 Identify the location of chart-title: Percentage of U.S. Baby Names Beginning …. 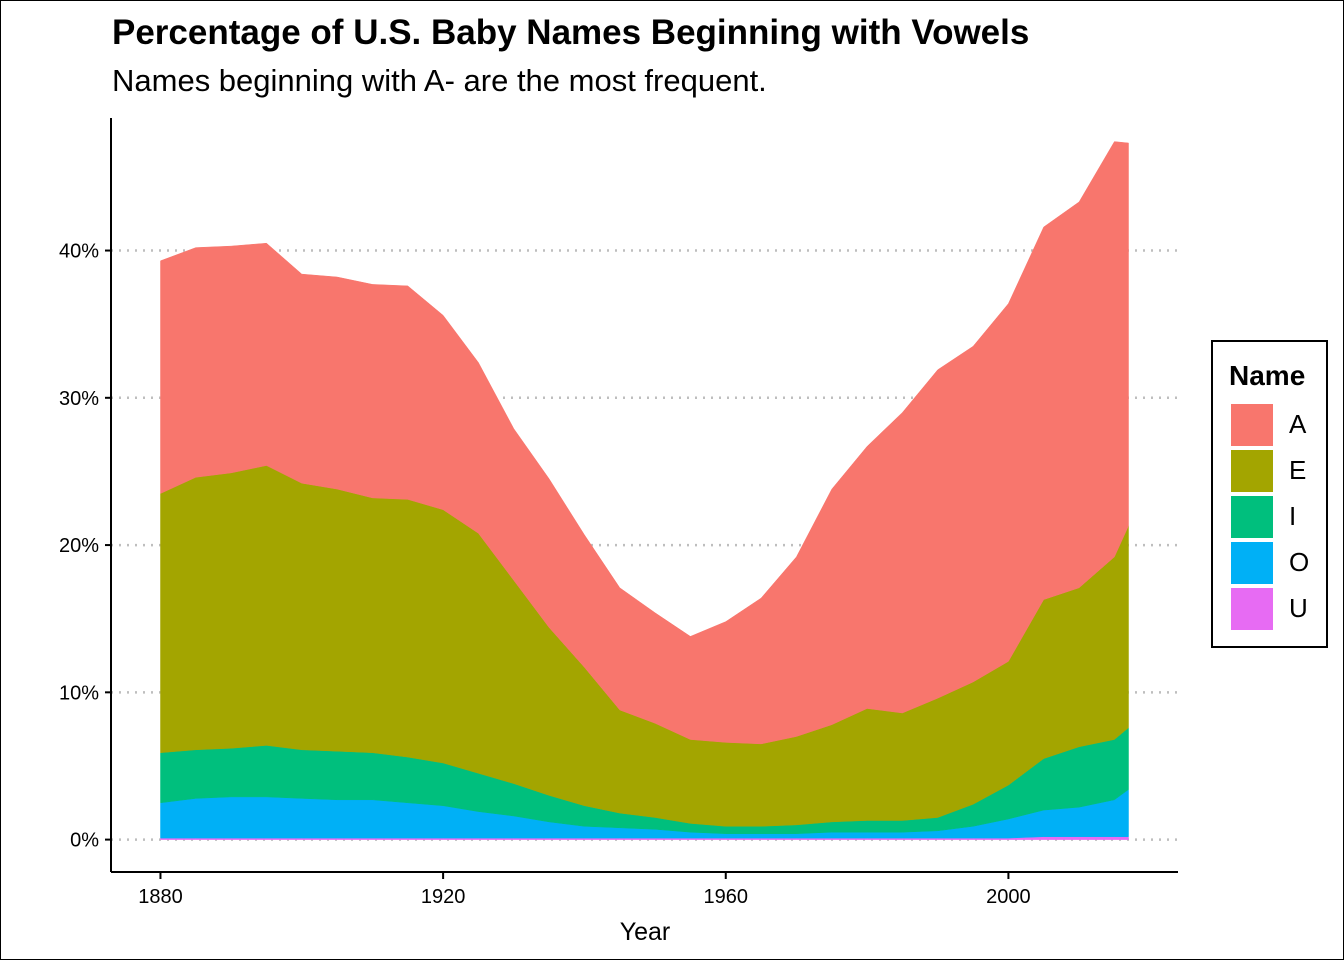
(571, 32).